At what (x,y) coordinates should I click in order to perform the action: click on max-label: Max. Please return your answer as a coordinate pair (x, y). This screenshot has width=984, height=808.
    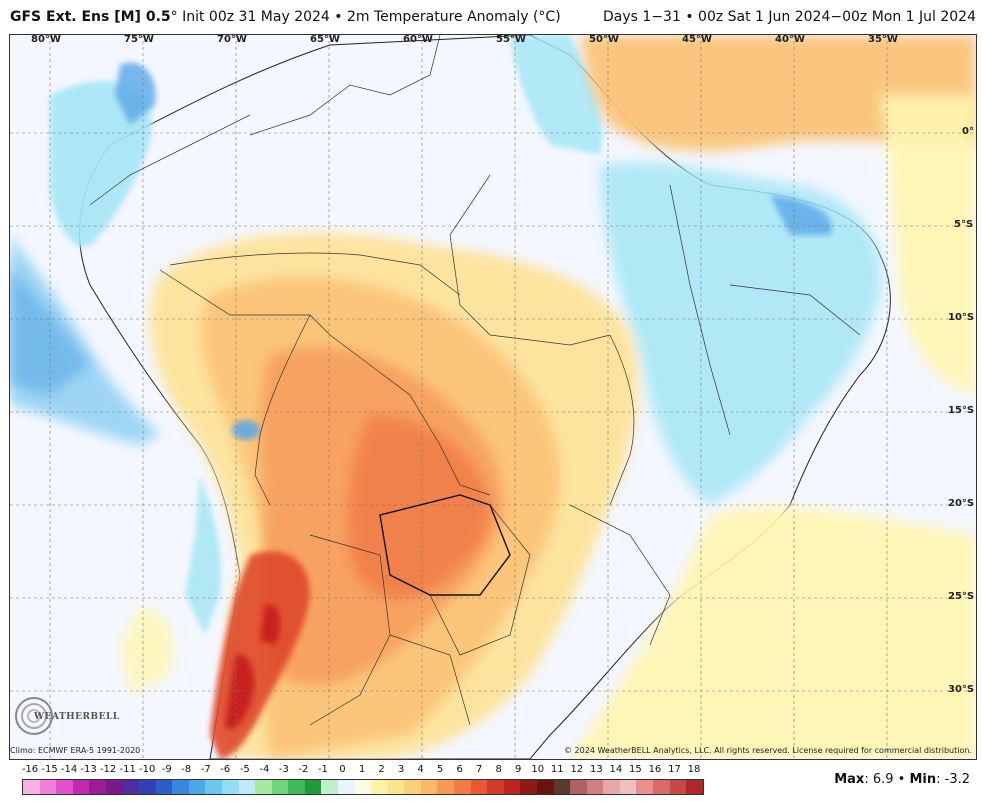
    Looking at the image, I should click on (849, 779).